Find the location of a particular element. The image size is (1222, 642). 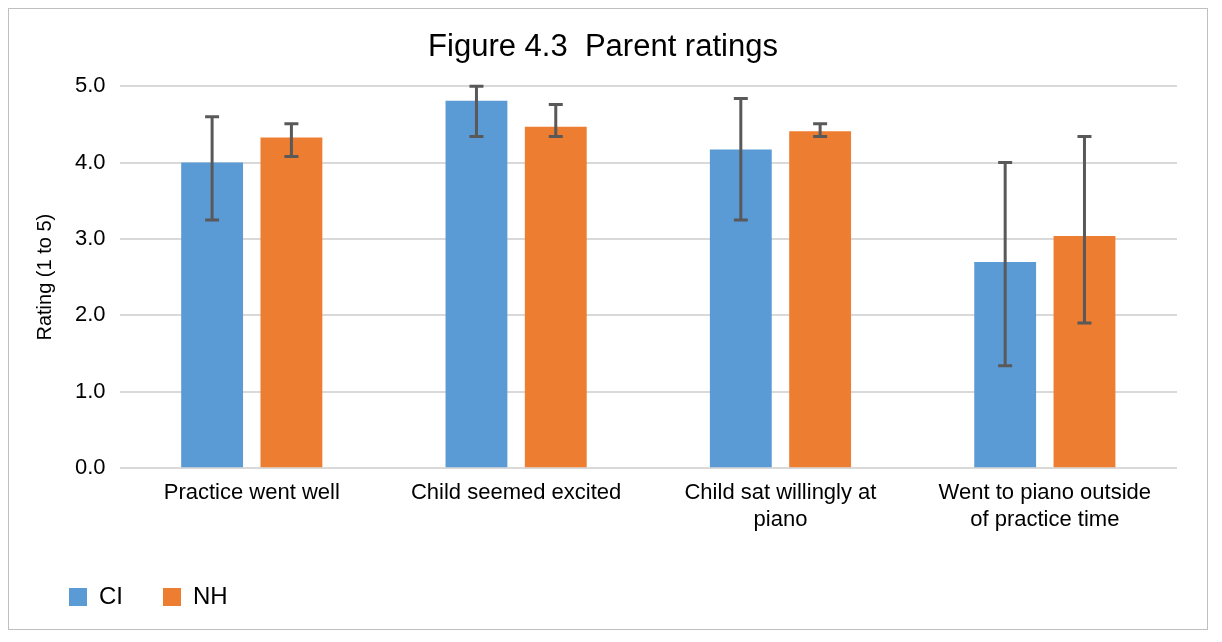

legend-label: CI is located at coordinates (111, 595).